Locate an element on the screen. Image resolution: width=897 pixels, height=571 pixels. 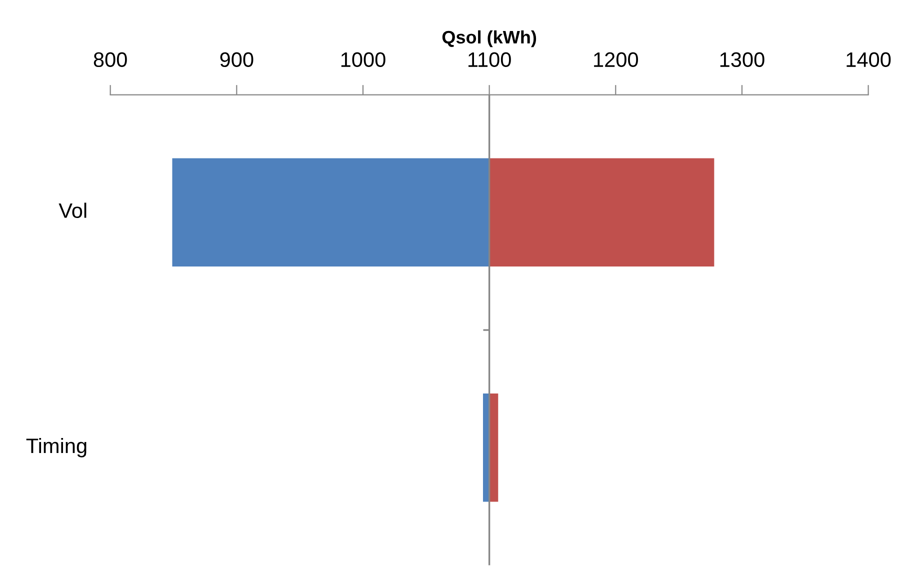
x-tick-label: 1300 is located at coordinates (742, 60).